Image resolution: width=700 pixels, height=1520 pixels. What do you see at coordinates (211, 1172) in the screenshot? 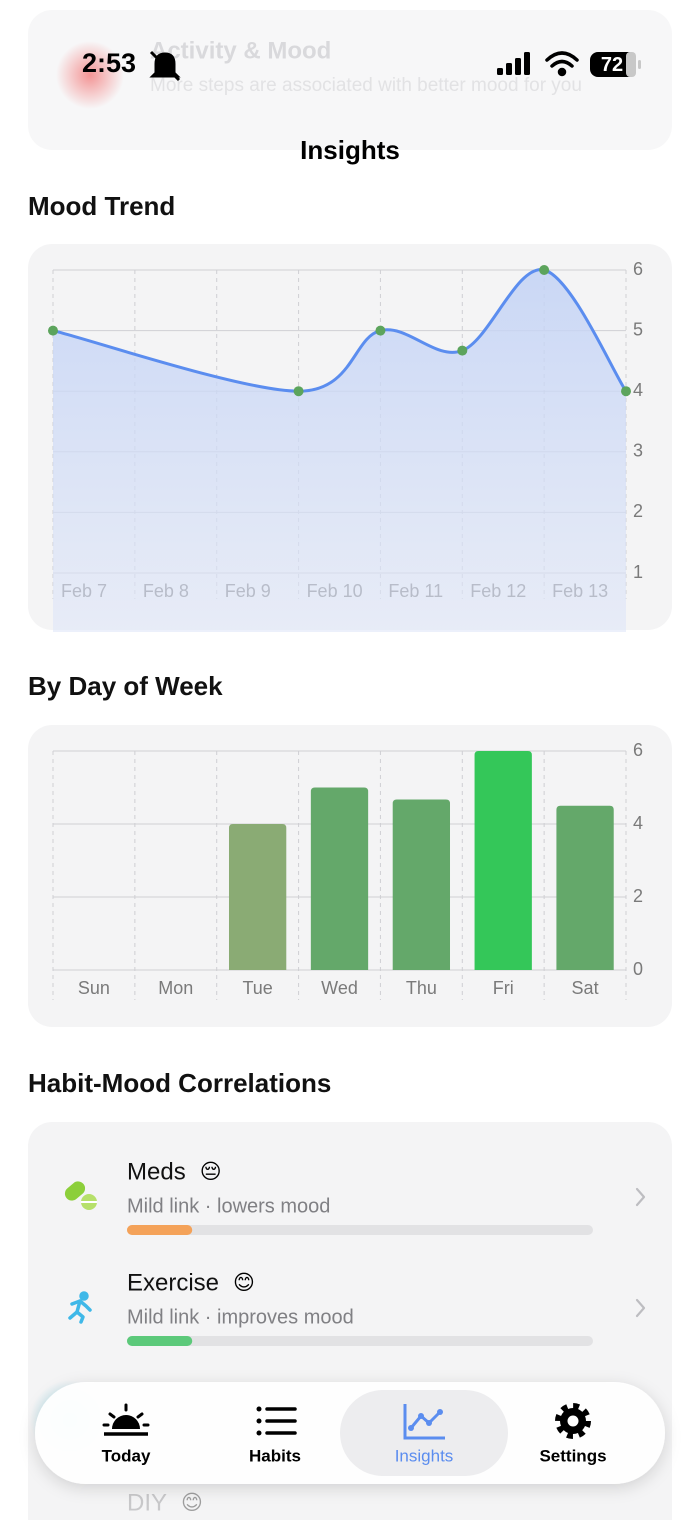
I see `mood-emoji: 😔` at bounding box center [211, 1172].